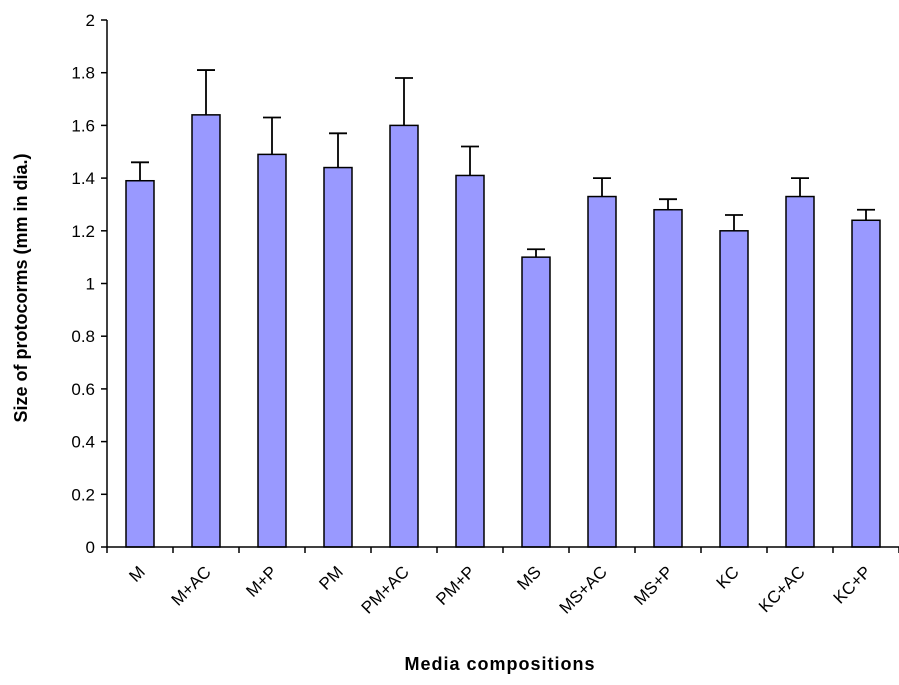 This screenshot has width=899, height=685. Describe the element at coordinates (668, 378) in the screenshot. I see `bar-ms-plus-p` at that location.